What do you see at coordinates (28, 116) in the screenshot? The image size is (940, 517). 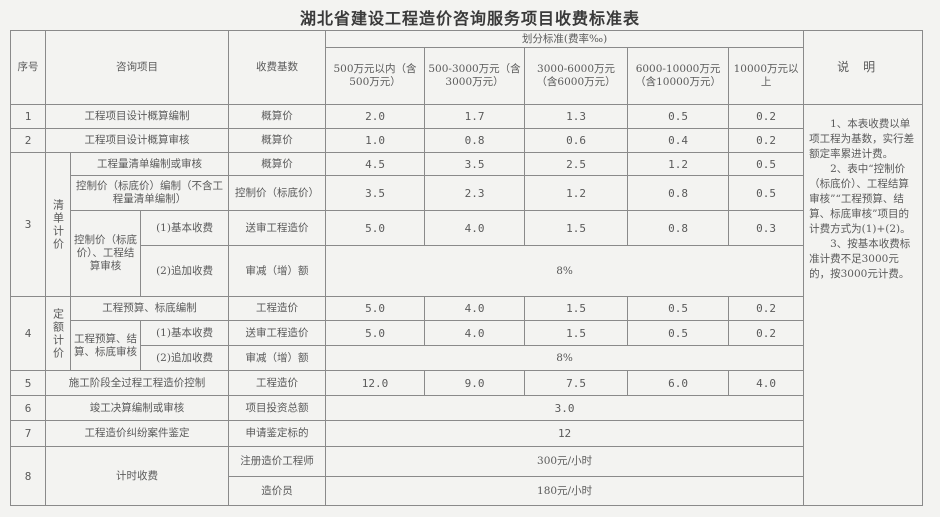 I see `seq-cell: 1` at bounding box center [28, 116].